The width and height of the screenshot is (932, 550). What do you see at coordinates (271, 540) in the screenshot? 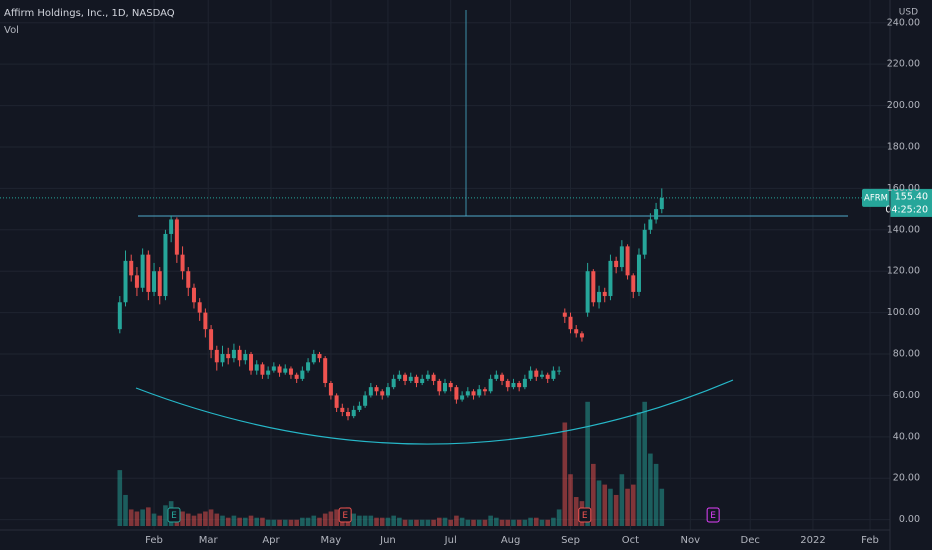
I see `x-tick-label: Apr` at bounding box center [271, 540].